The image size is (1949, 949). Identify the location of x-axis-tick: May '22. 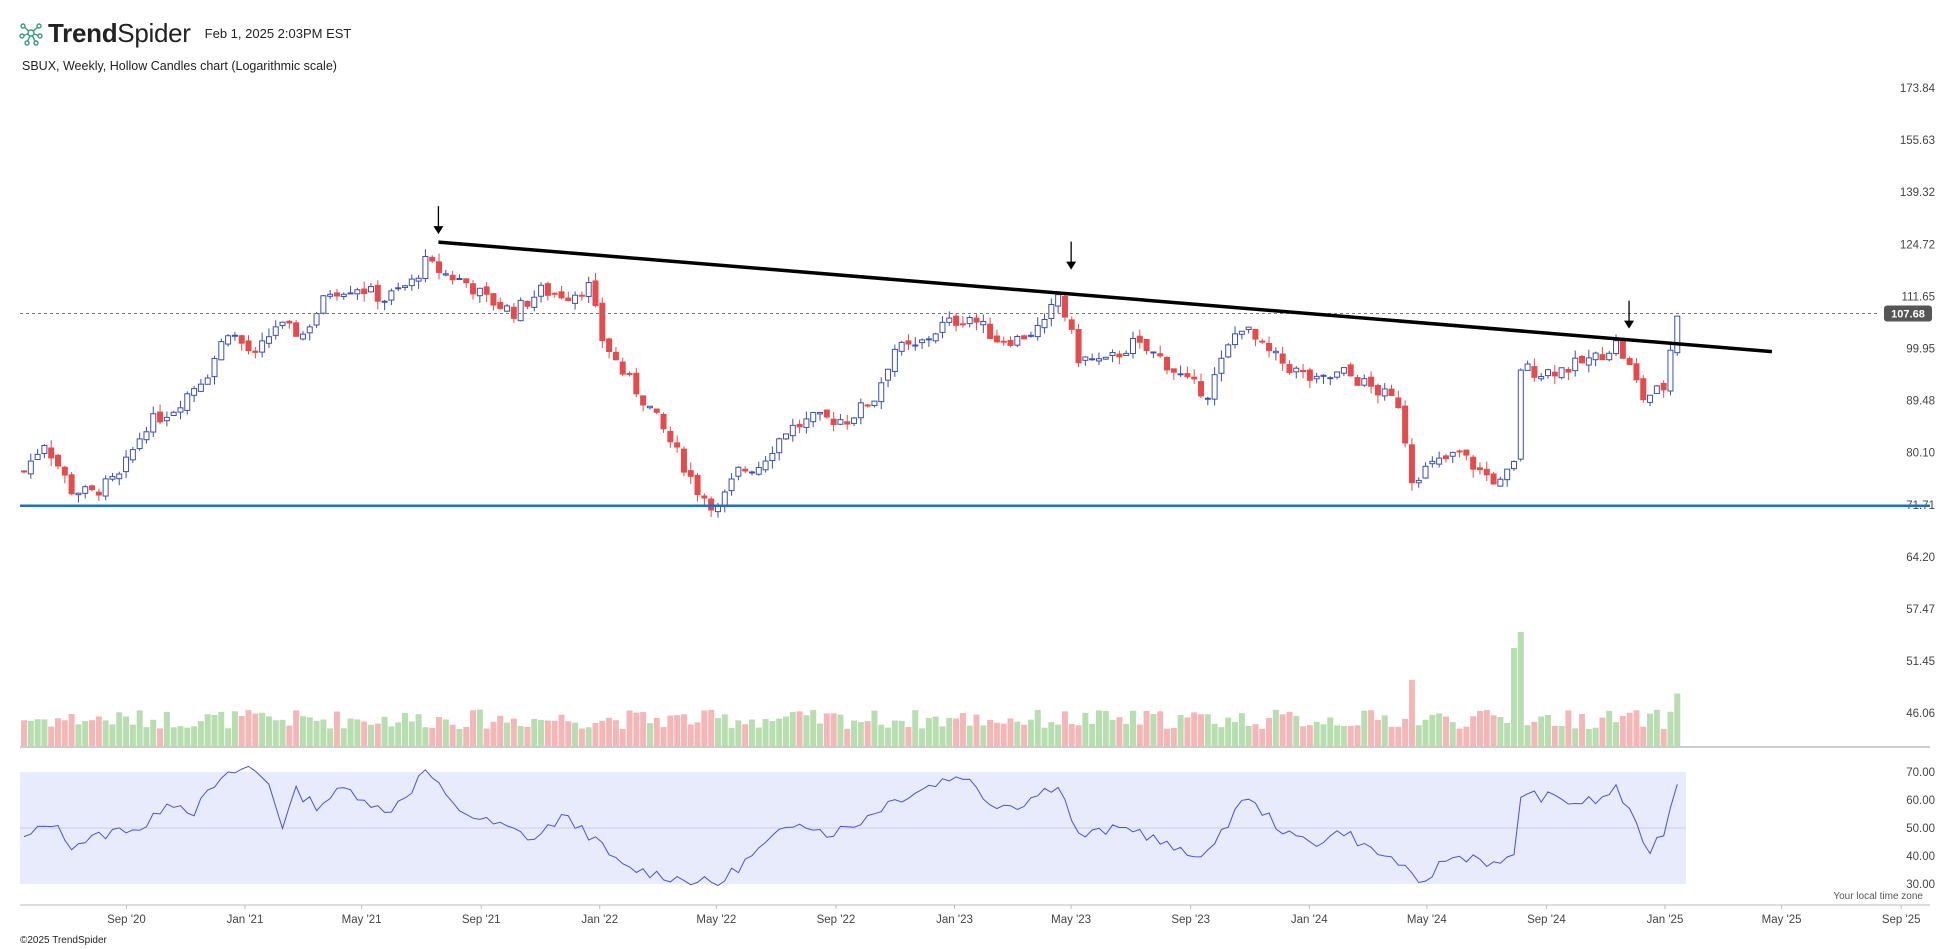
(716, 920).